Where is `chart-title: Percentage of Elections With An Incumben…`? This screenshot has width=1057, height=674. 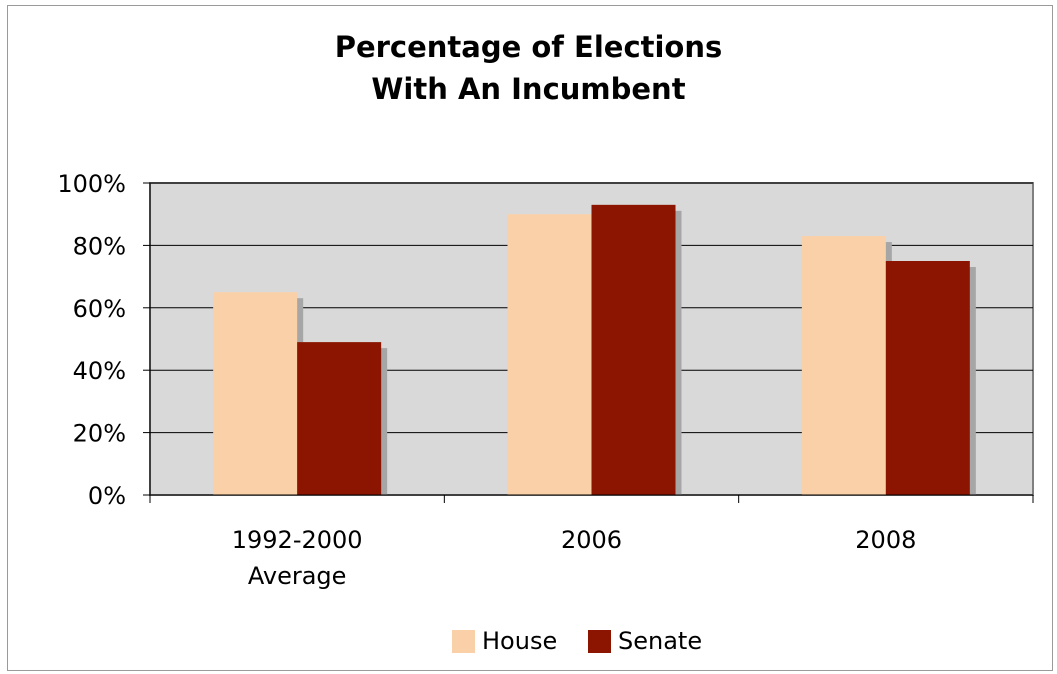 chart-title: Percentage of Elections With An Incumben… is located at coordinates (528, 68).